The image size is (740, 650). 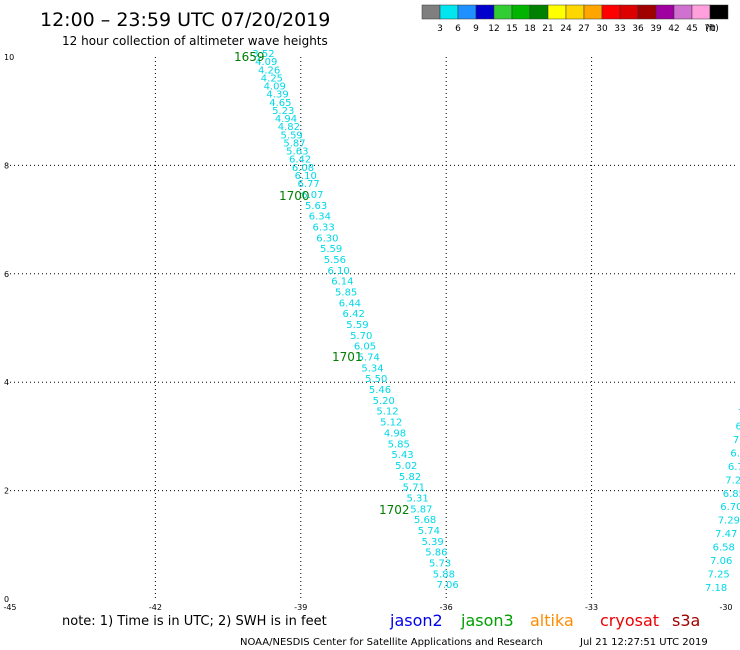 What do you see at coordinates (303, 168) in the screenshot?
I see `wave-height-value: 6.08` at bounding box center [303, 168].